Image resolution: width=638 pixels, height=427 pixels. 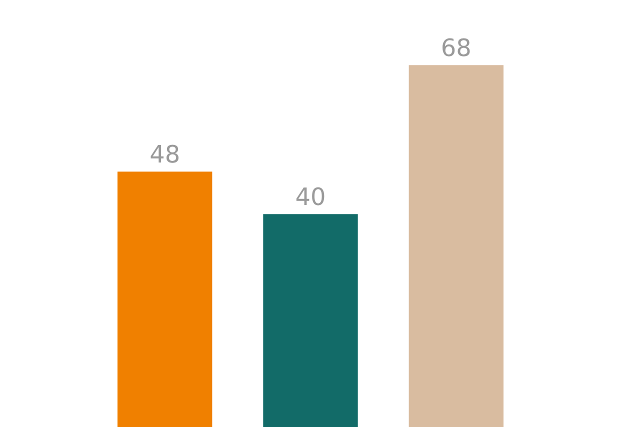 I want to click on data-label: 68, so click(x=456, y=48).